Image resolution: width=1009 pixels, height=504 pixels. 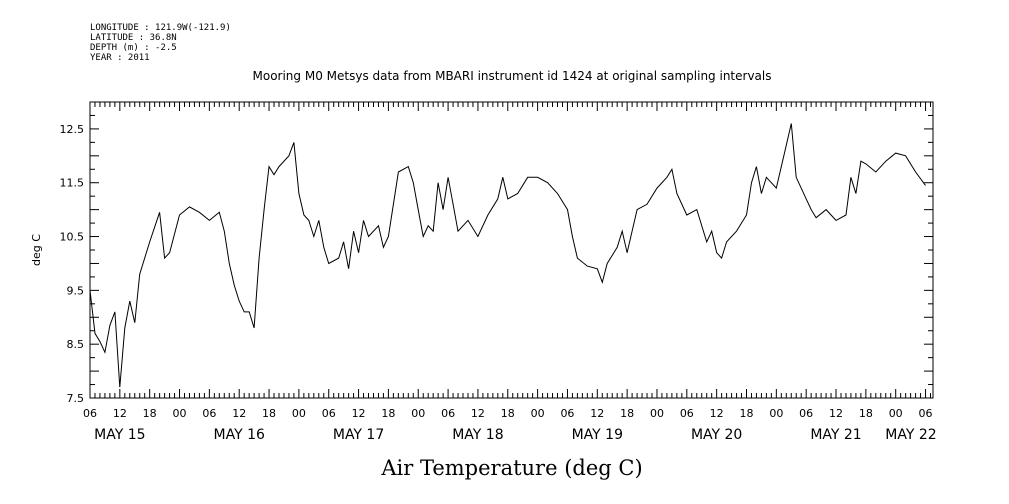 I want to click on y-tick-label: 9.5, so click(x=76, y=290).